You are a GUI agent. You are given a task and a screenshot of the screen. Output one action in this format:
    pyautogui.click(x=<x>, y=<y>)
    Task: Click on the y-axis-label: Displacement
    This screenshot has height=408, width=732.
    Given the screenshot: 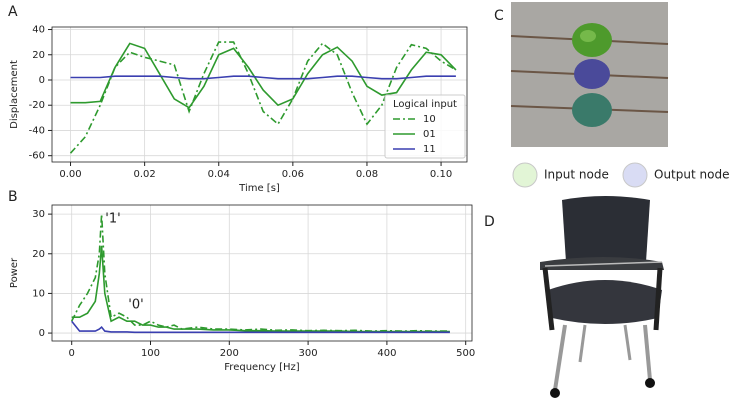 What is the action you would take?
    pyautogui.click(x=14, y=94)
    